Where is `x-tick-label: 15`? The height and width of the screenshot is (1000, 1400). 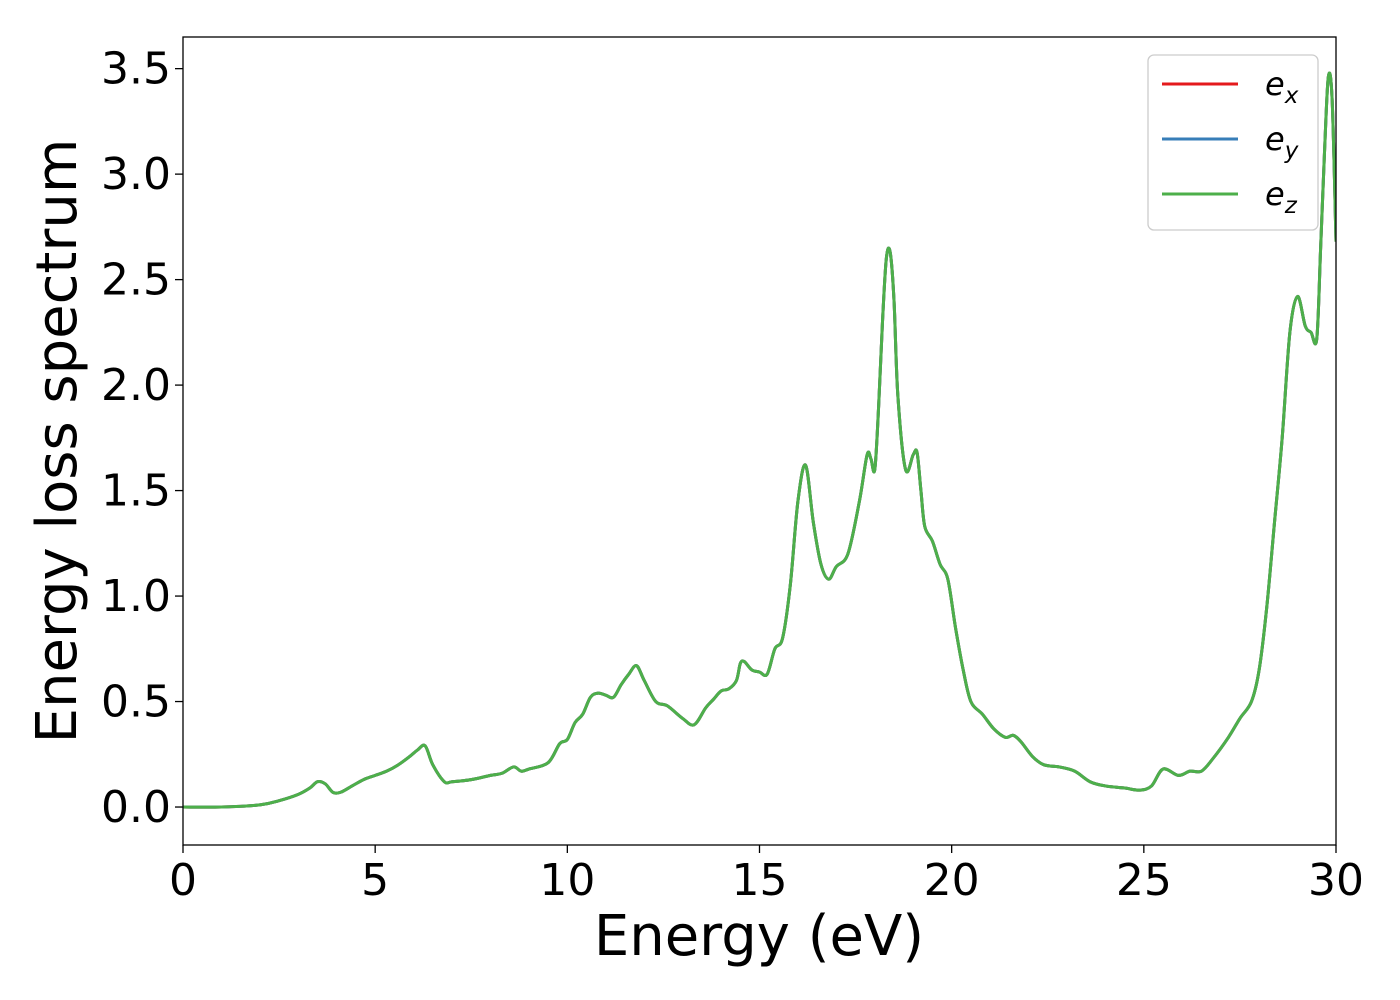 x-tick-label: 15 is located at coordinates (760, 880).